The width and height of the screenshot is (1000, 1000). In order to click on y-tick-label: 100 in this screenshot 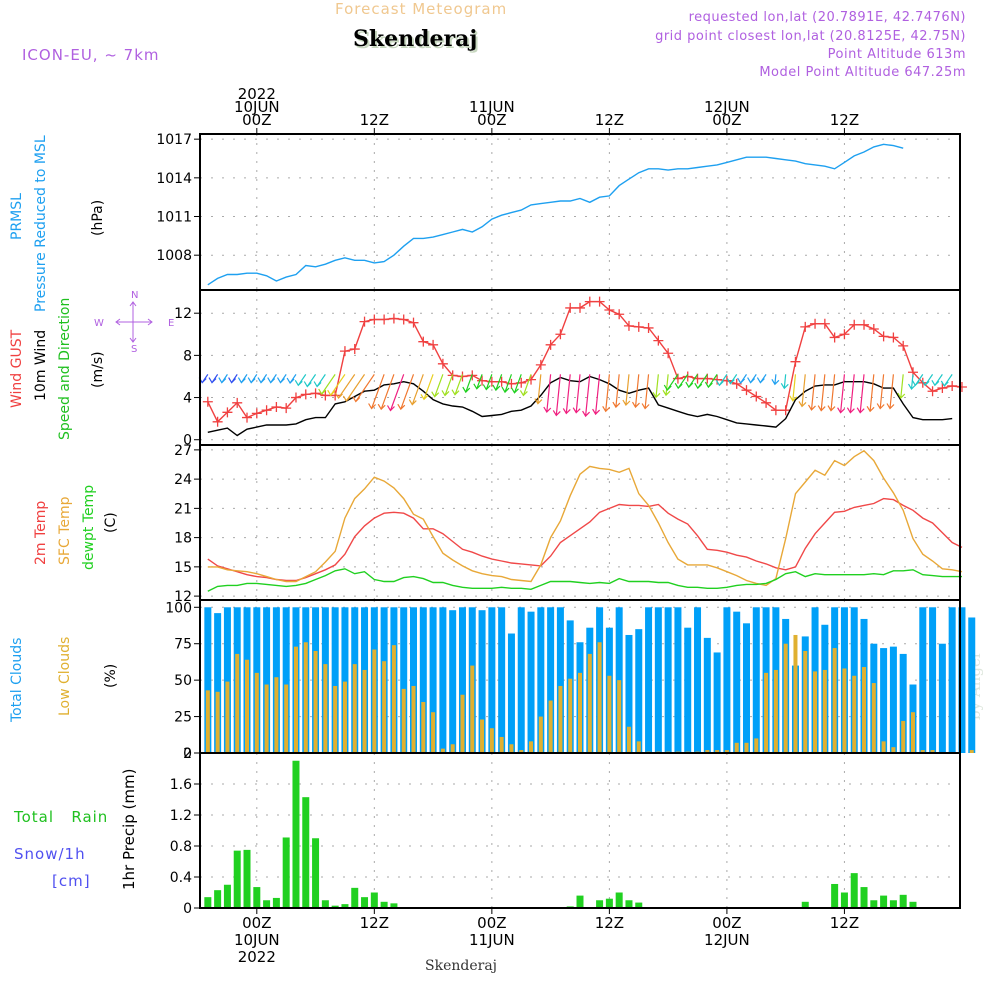, I will do `click(178, 608)`.